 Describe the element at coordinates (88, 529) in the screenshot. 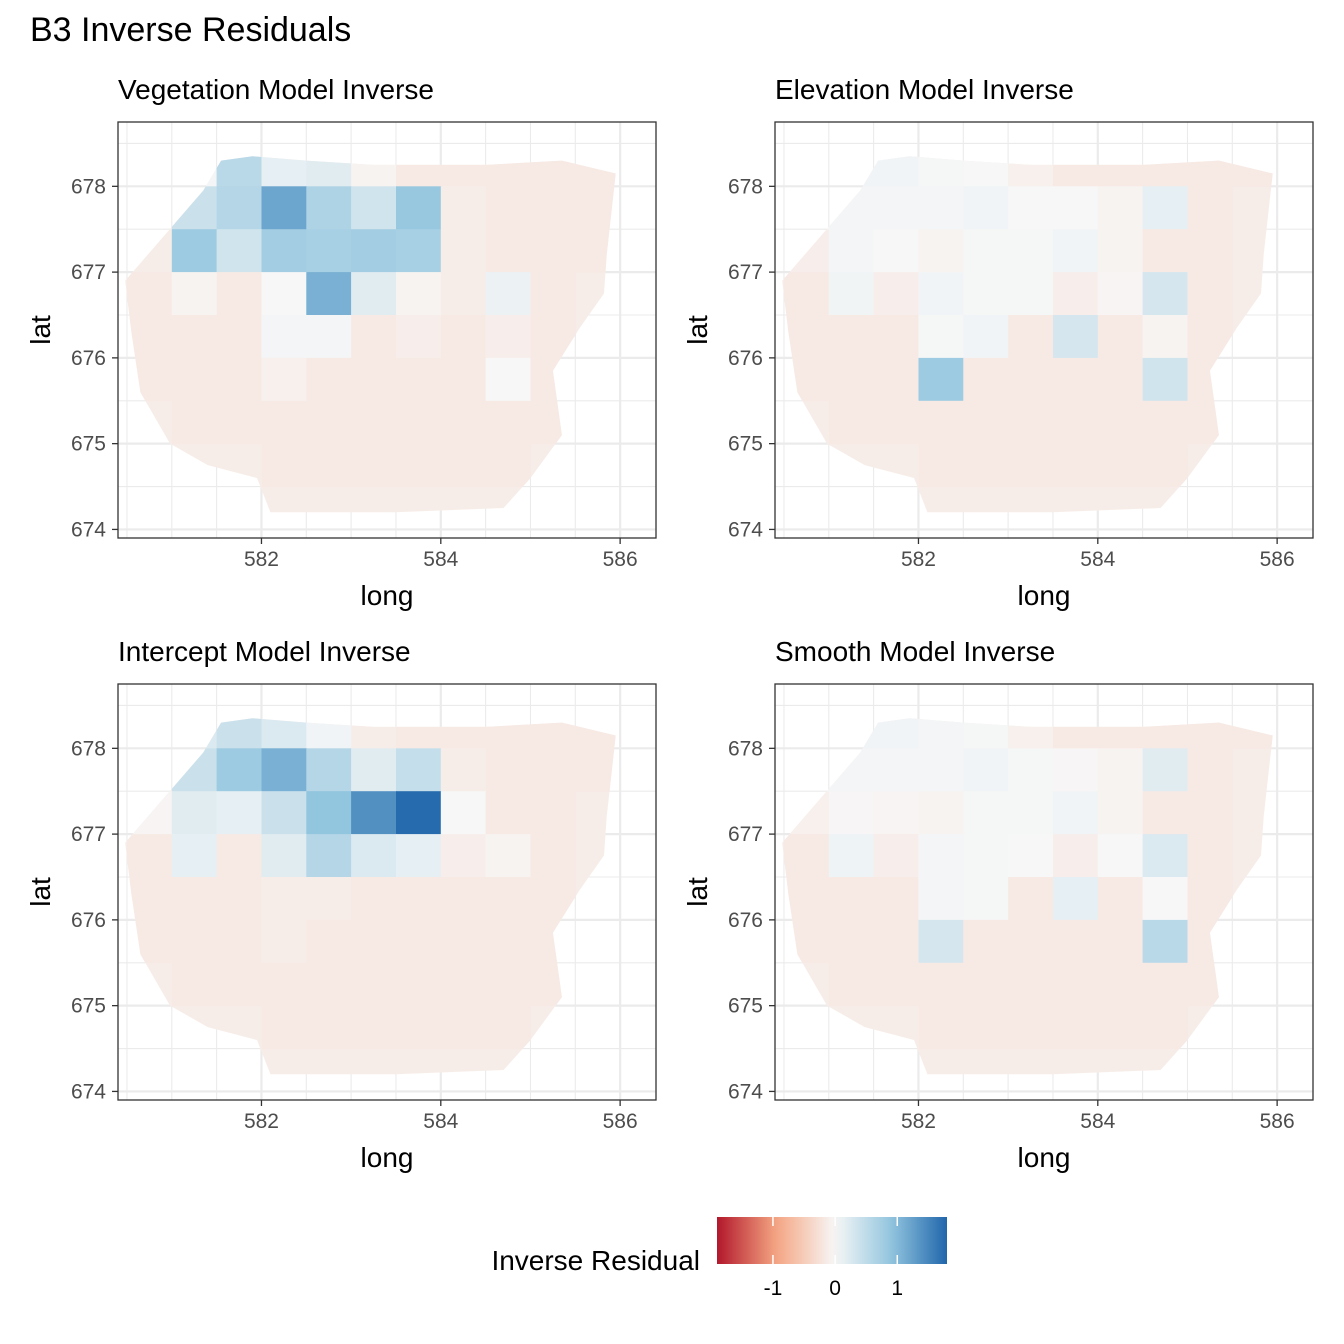

I see `y-tick-label: 674` at that location.